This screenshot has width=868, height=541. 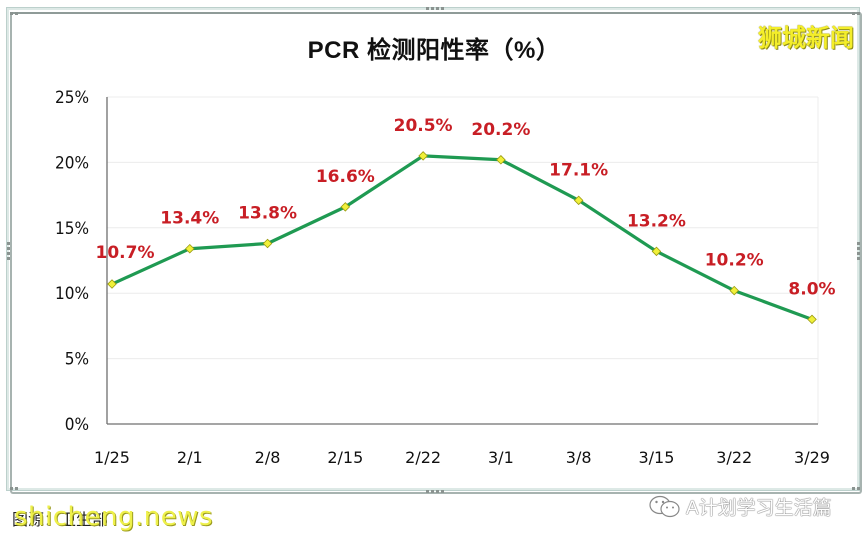 I want to click on chart-title: PCR 检测阳性率（%）, so click(x=434, y=50).